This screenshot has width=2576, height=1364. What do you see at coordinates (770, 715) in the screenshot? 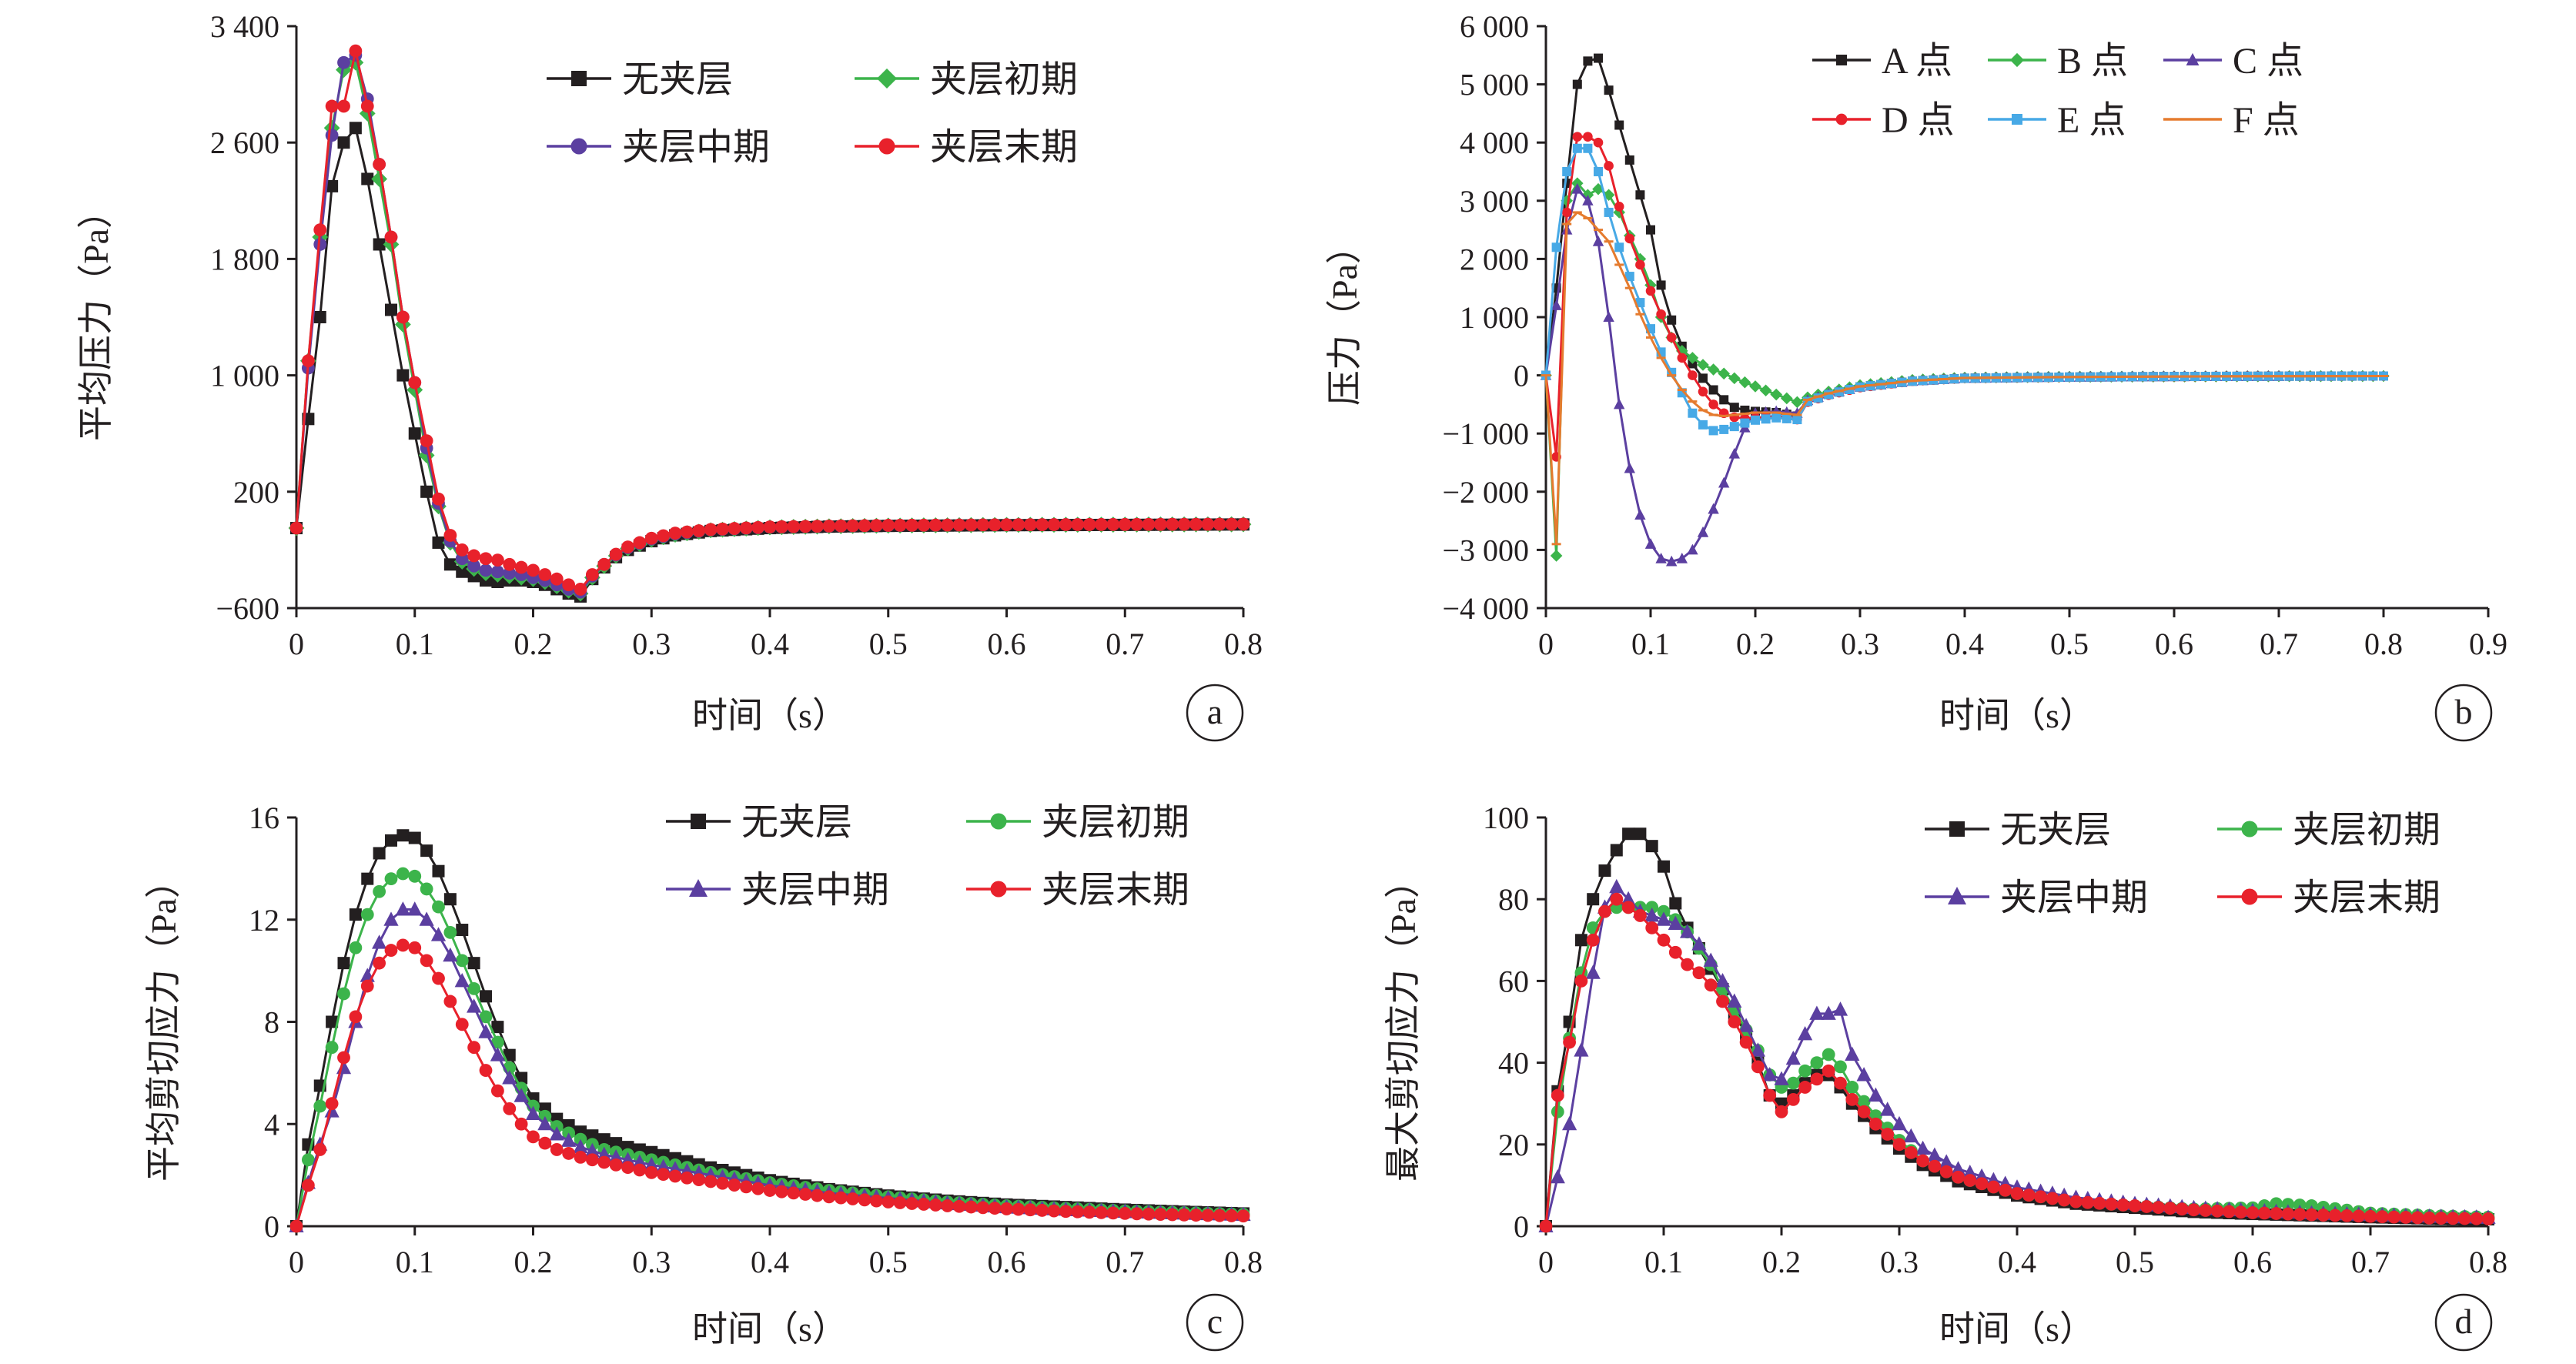
I see `x-axis-title: 时间（s）` at bounding box center [770, 715].